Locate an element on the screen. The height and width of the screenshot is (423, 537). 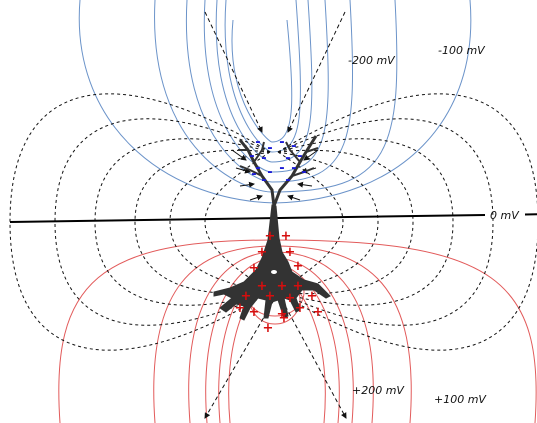
neuron-soma-and-basal-dendrites is located at coordinates (272, 262).